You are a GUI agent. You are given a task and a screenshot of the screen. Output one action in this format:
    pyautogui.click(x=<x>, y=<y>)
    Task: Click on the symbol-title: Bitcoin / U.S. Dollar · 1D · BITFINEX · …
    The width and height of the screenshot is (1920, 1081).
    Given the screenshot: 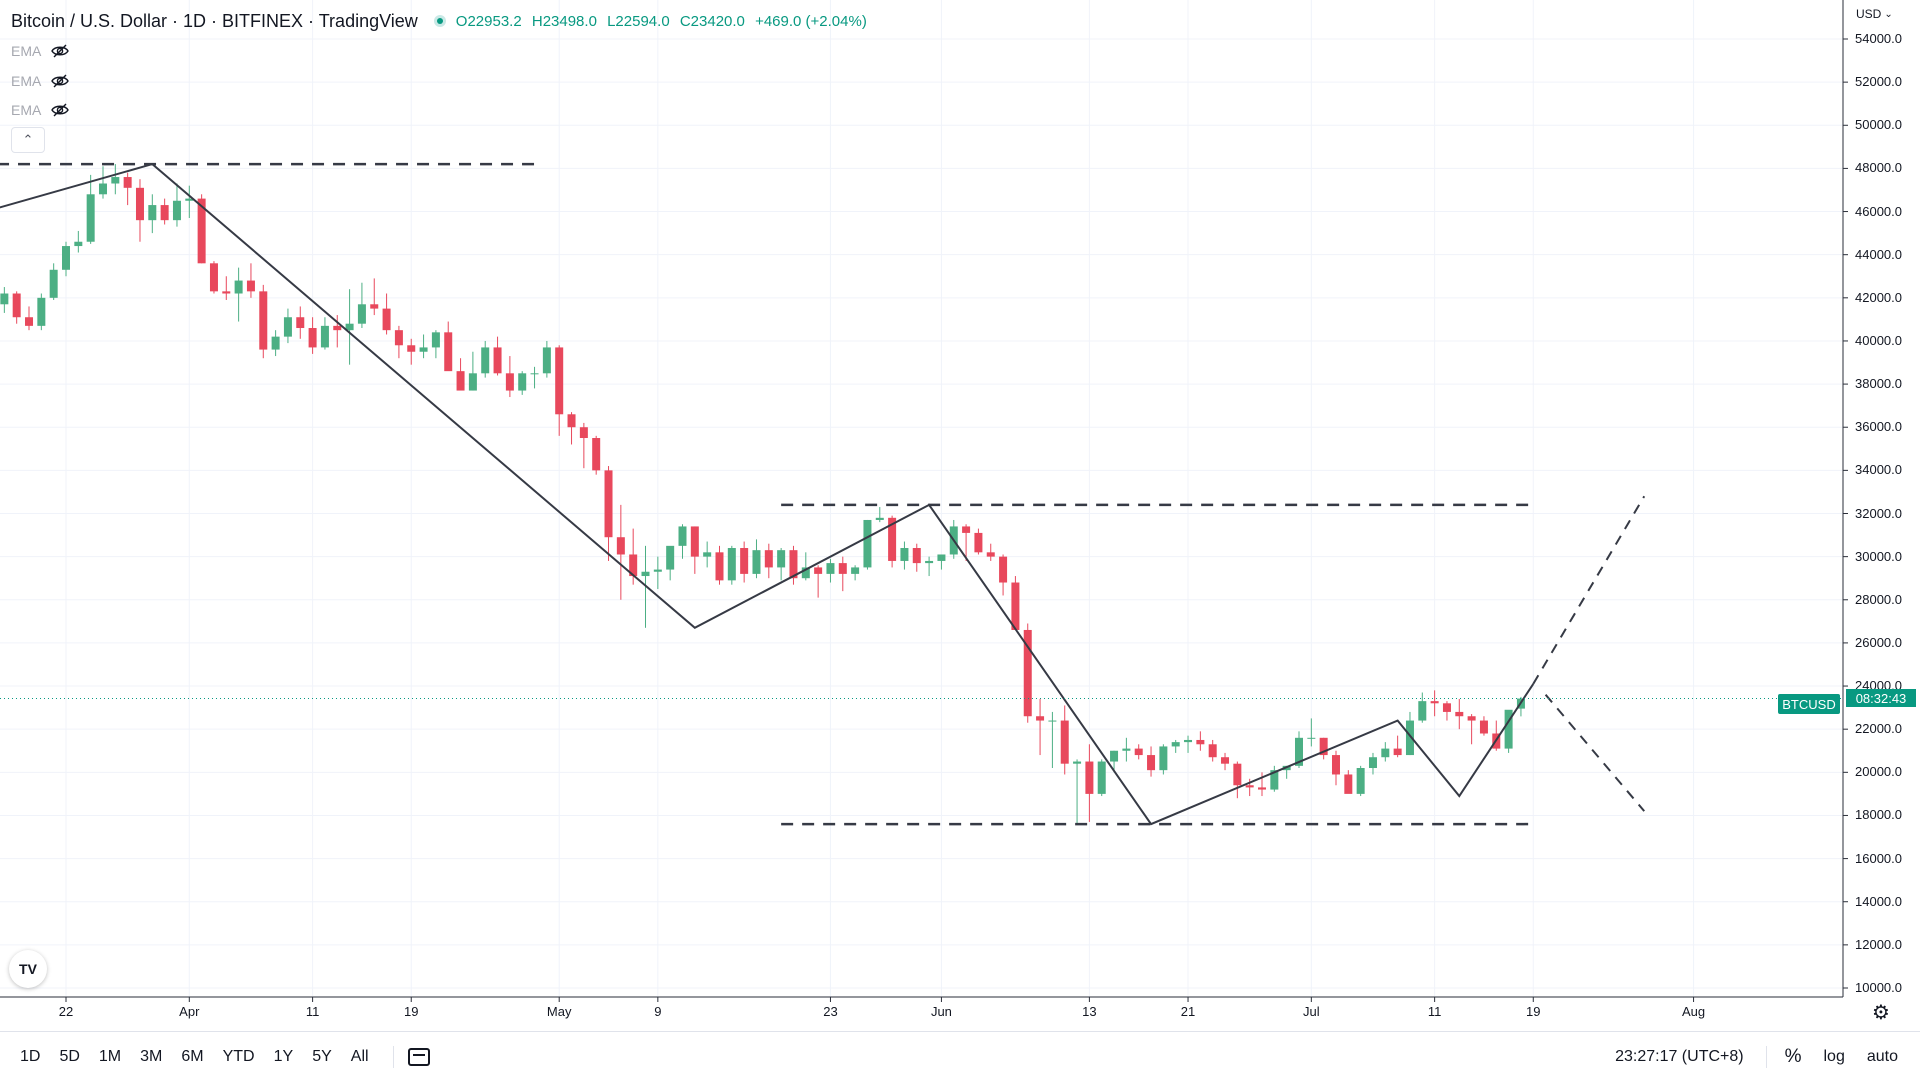 What is the action you would take?
    pyautogui.click(x=214, y=20)
    